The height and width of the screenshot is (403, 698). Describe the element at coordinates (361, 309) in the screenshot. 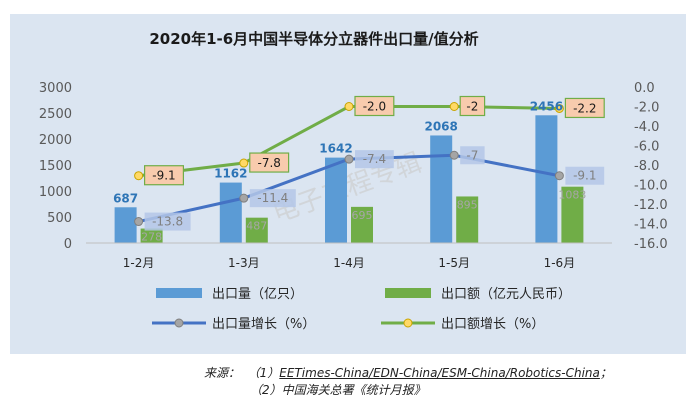

I see `legend: 出口量（亿只） 出口额（亿元人民币） 出口量增长（%） 出口额增长（%）` at that location.